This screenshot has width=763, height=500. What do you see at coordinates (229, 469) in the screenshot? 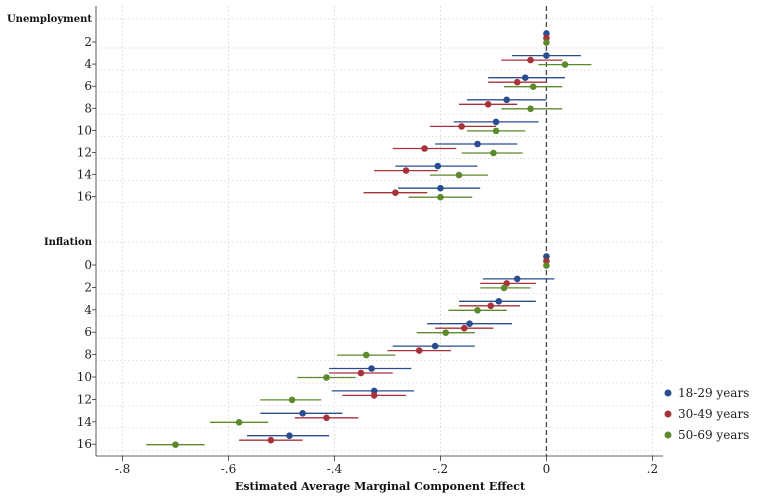
I see `x-tick-label: -.6` at bounding box center [229, 469].